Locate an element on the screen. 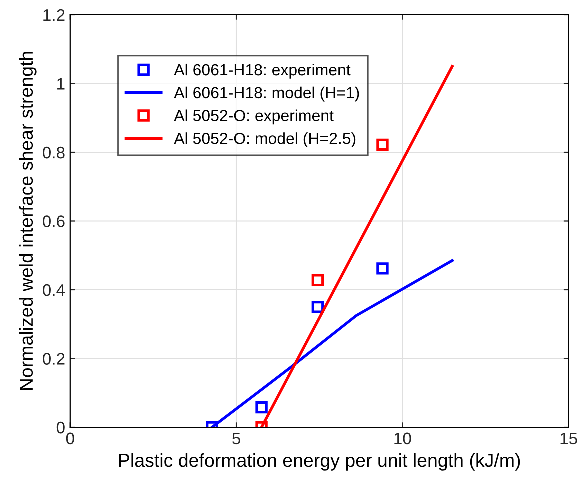 The height and width of the screenshot is (496, 588). x-tick-label: 0 is located at coordinates (70, 438).